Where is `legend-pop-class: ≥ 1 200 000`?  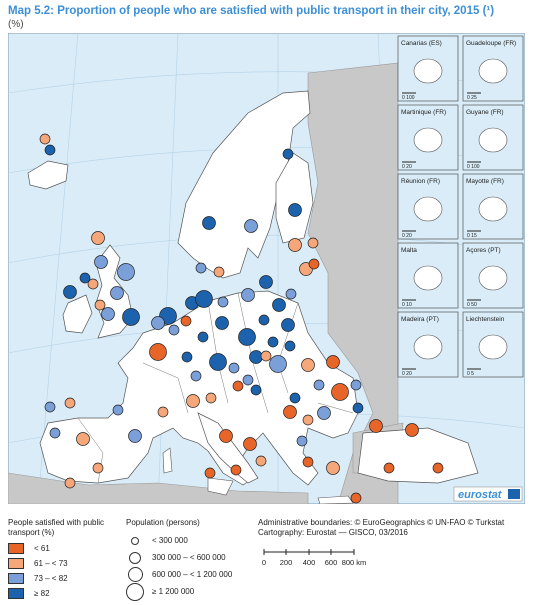 legend-pop-class: ≥ 1 200 000 is located at coordinates (191, 591).